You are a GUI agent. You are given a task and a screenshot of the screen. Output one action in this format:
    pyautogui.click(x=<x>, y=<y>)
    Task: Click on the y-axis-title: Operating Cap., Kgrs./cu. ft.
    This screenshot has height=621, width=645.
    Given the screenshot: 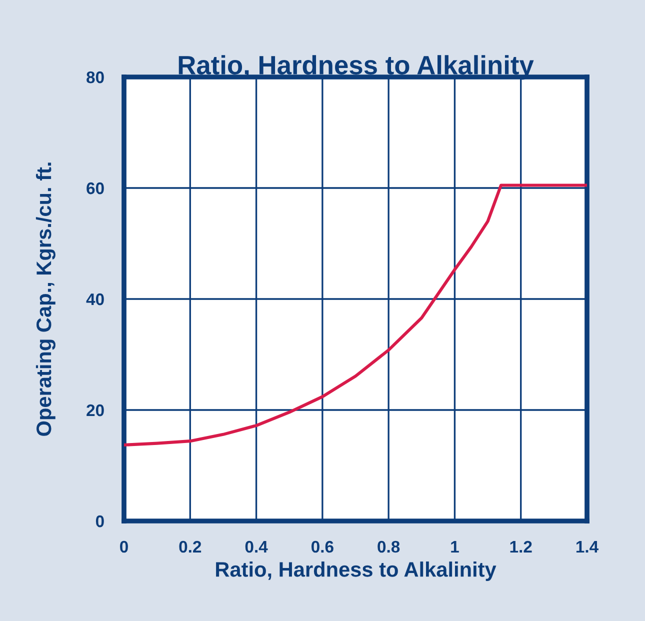 What is the action you would take?
    pyautogui.click(x=46, y=299)
    